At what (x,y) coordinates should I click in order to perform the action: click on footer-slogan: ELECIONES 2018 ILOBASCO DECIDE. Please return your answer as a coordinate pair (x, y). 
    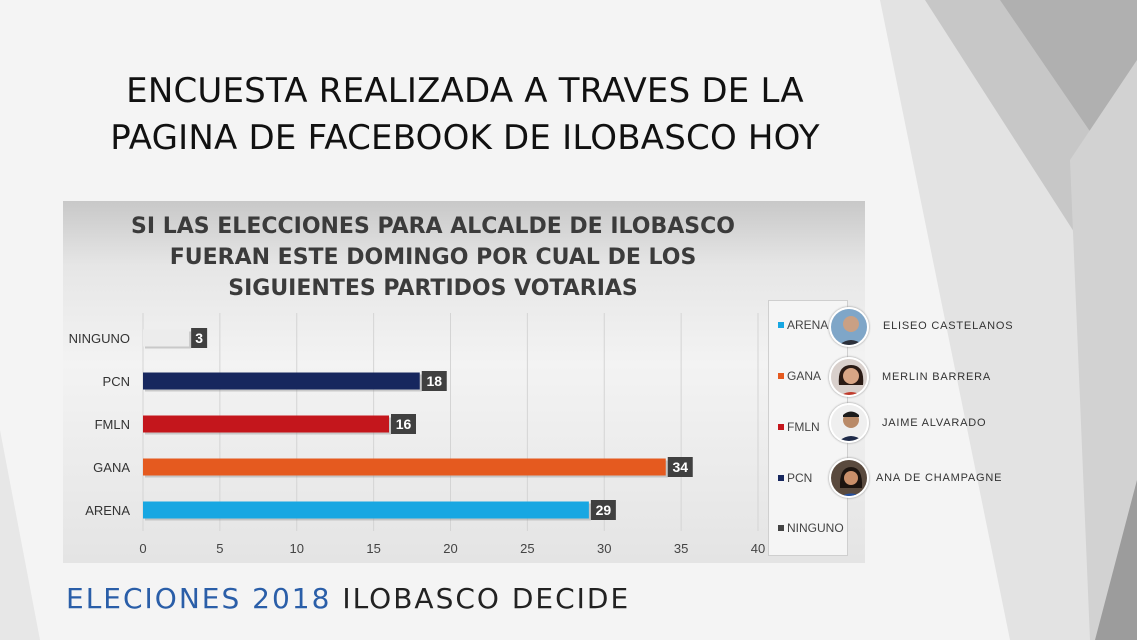
    Looking at the image, I should click on (348, 598).